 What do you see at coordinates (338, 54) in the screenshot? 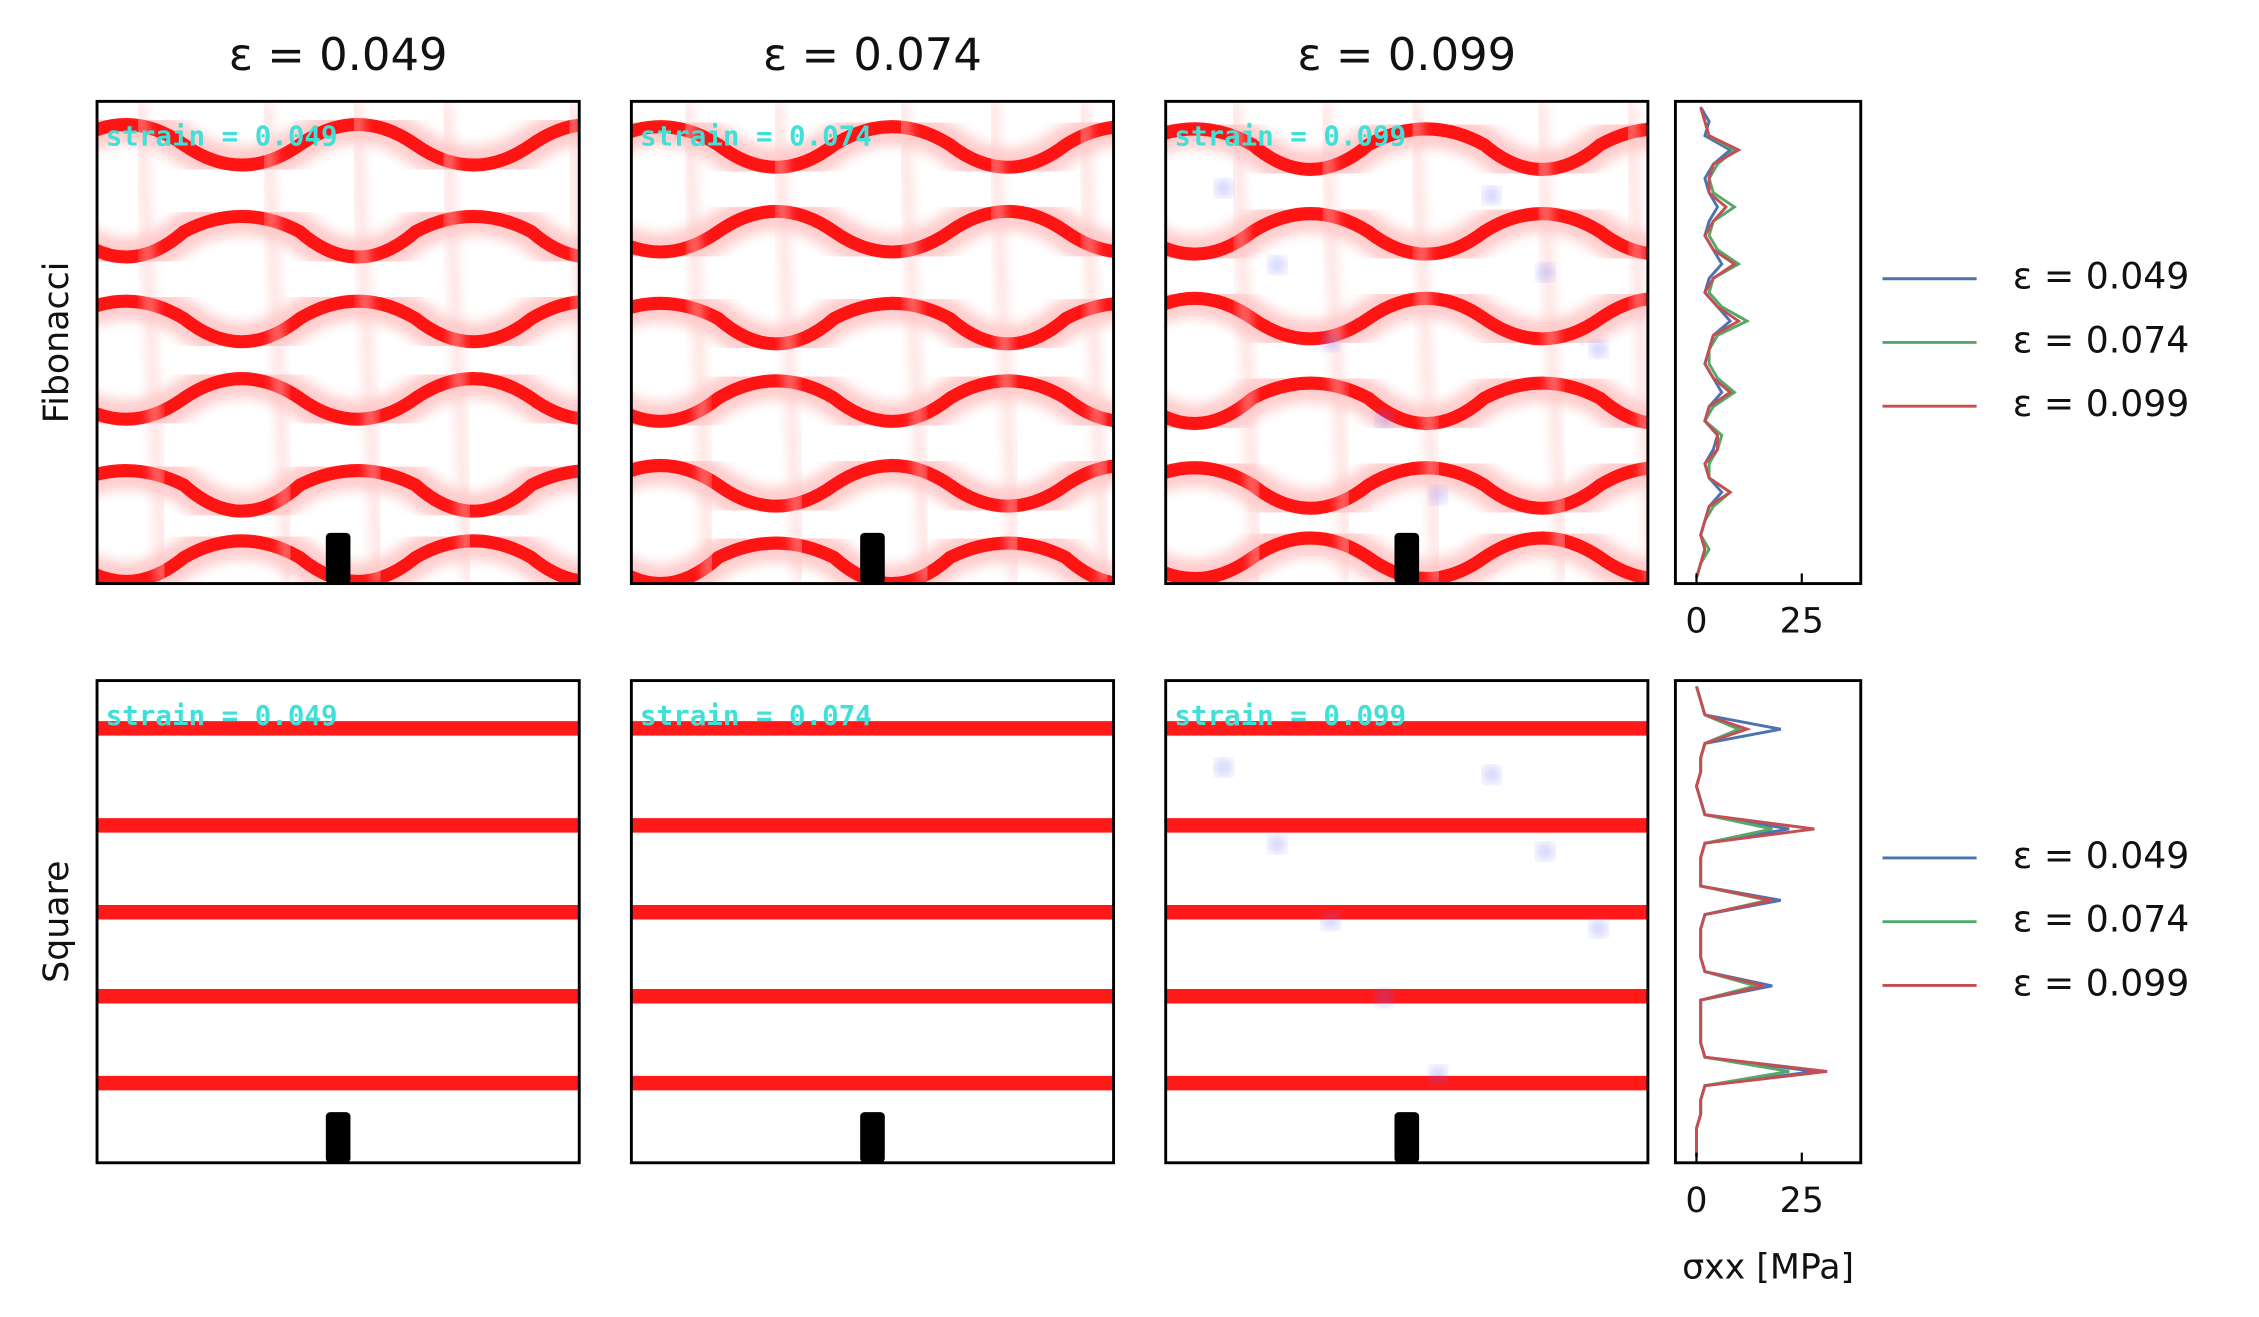
I see `column-title: ε = 0.049` at bounding box center [338, 54].